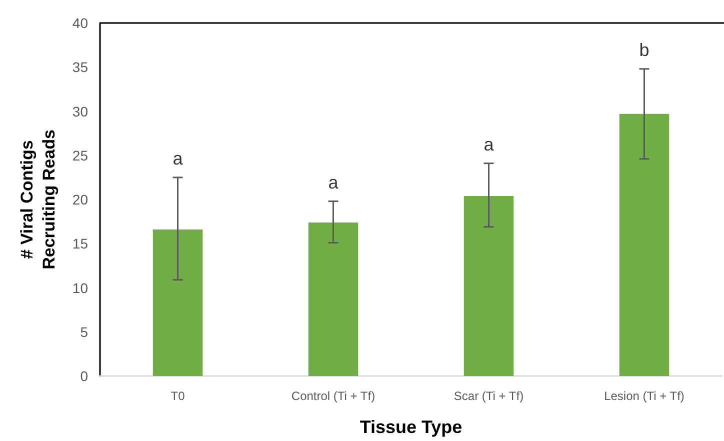  Describe the element at coordinates (80, 23) in the screenshot. I see `y-tick-label: 40` at that location.